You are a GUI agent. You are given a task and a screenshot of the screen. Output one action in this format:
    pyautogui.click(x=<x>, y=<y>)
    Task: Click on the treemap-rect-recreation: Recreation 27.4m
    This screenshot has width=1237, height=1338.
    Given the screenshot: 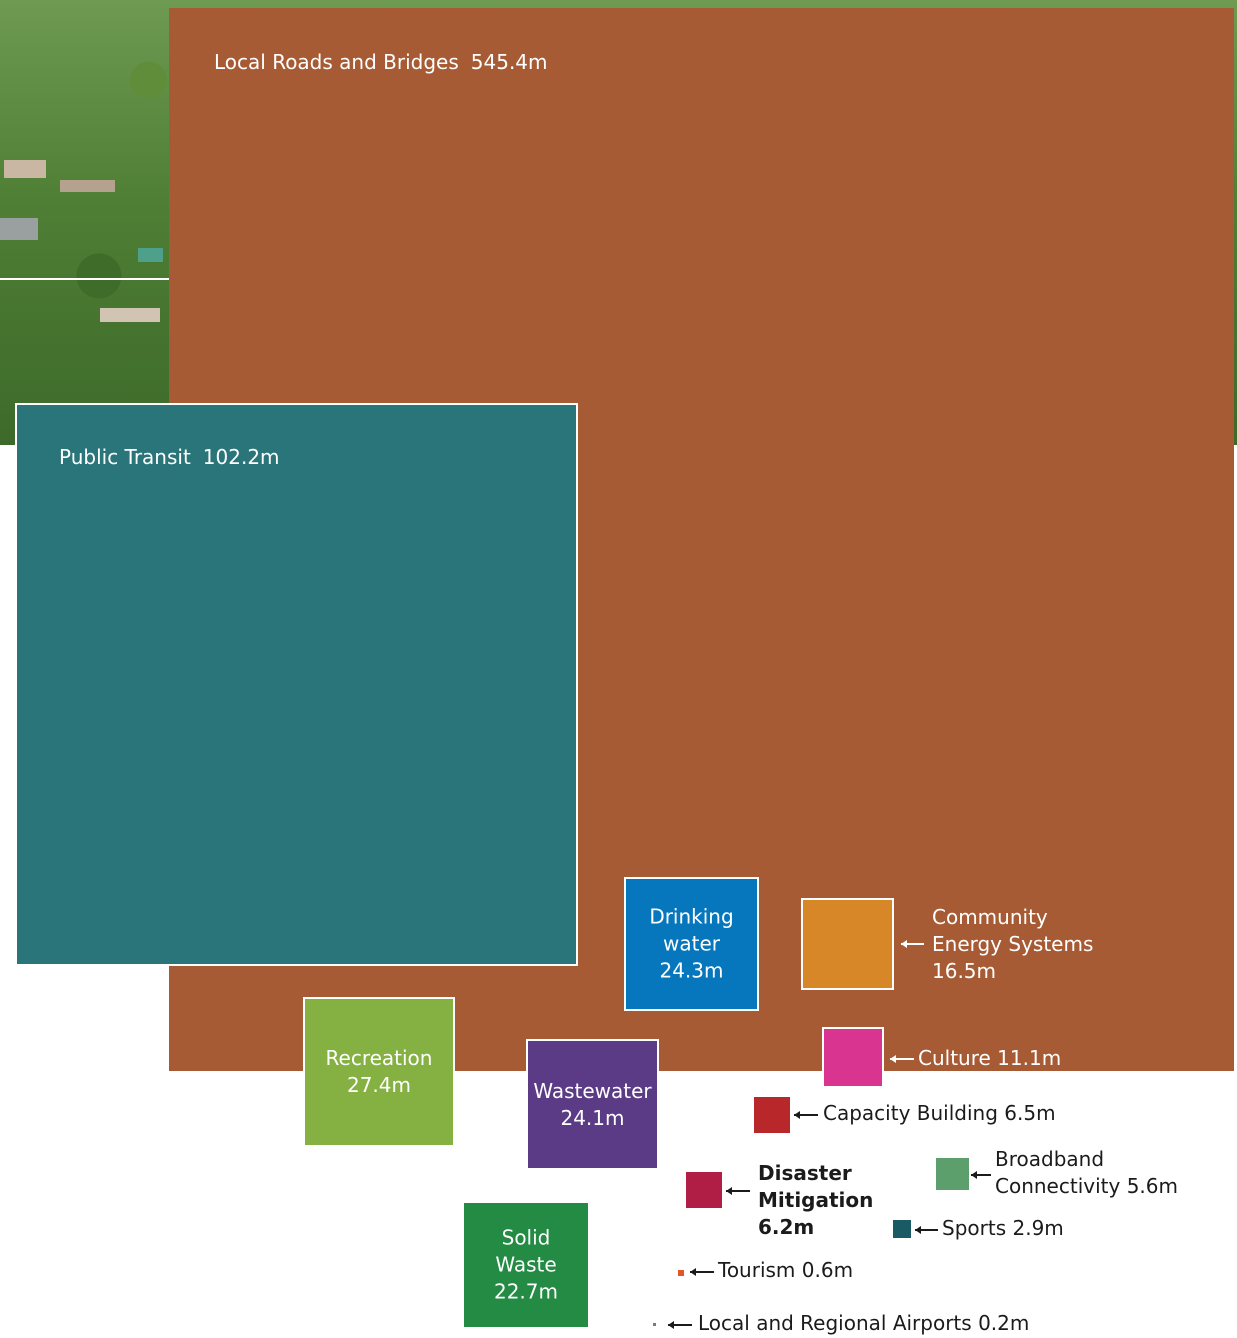 What is the action you would take?
    pyautogui.click(x=379, y=1072)
    